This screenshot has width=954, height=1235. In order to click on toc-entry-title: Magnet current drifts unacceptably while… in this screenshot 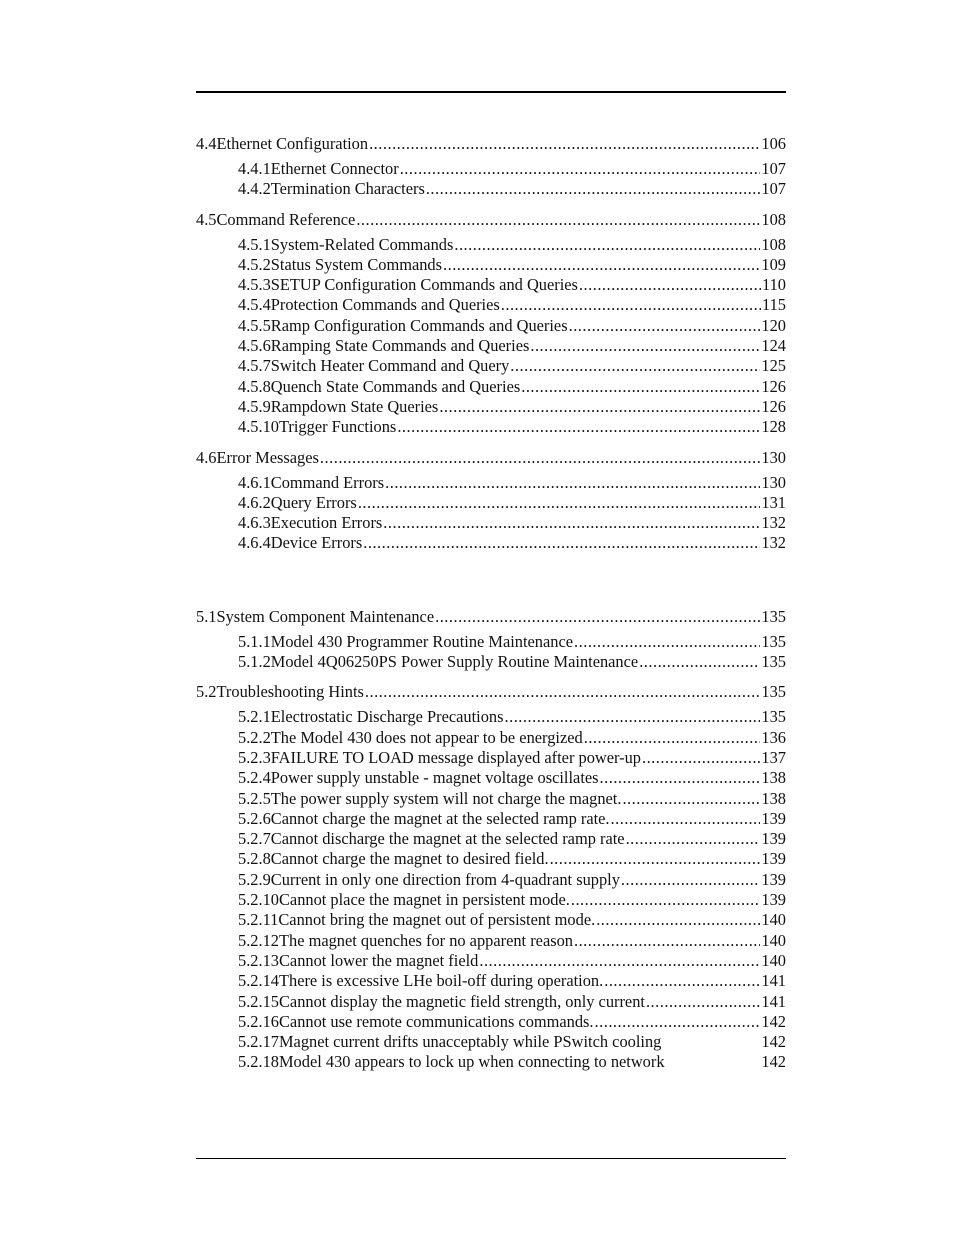, I will do `click(470, 1042)`.